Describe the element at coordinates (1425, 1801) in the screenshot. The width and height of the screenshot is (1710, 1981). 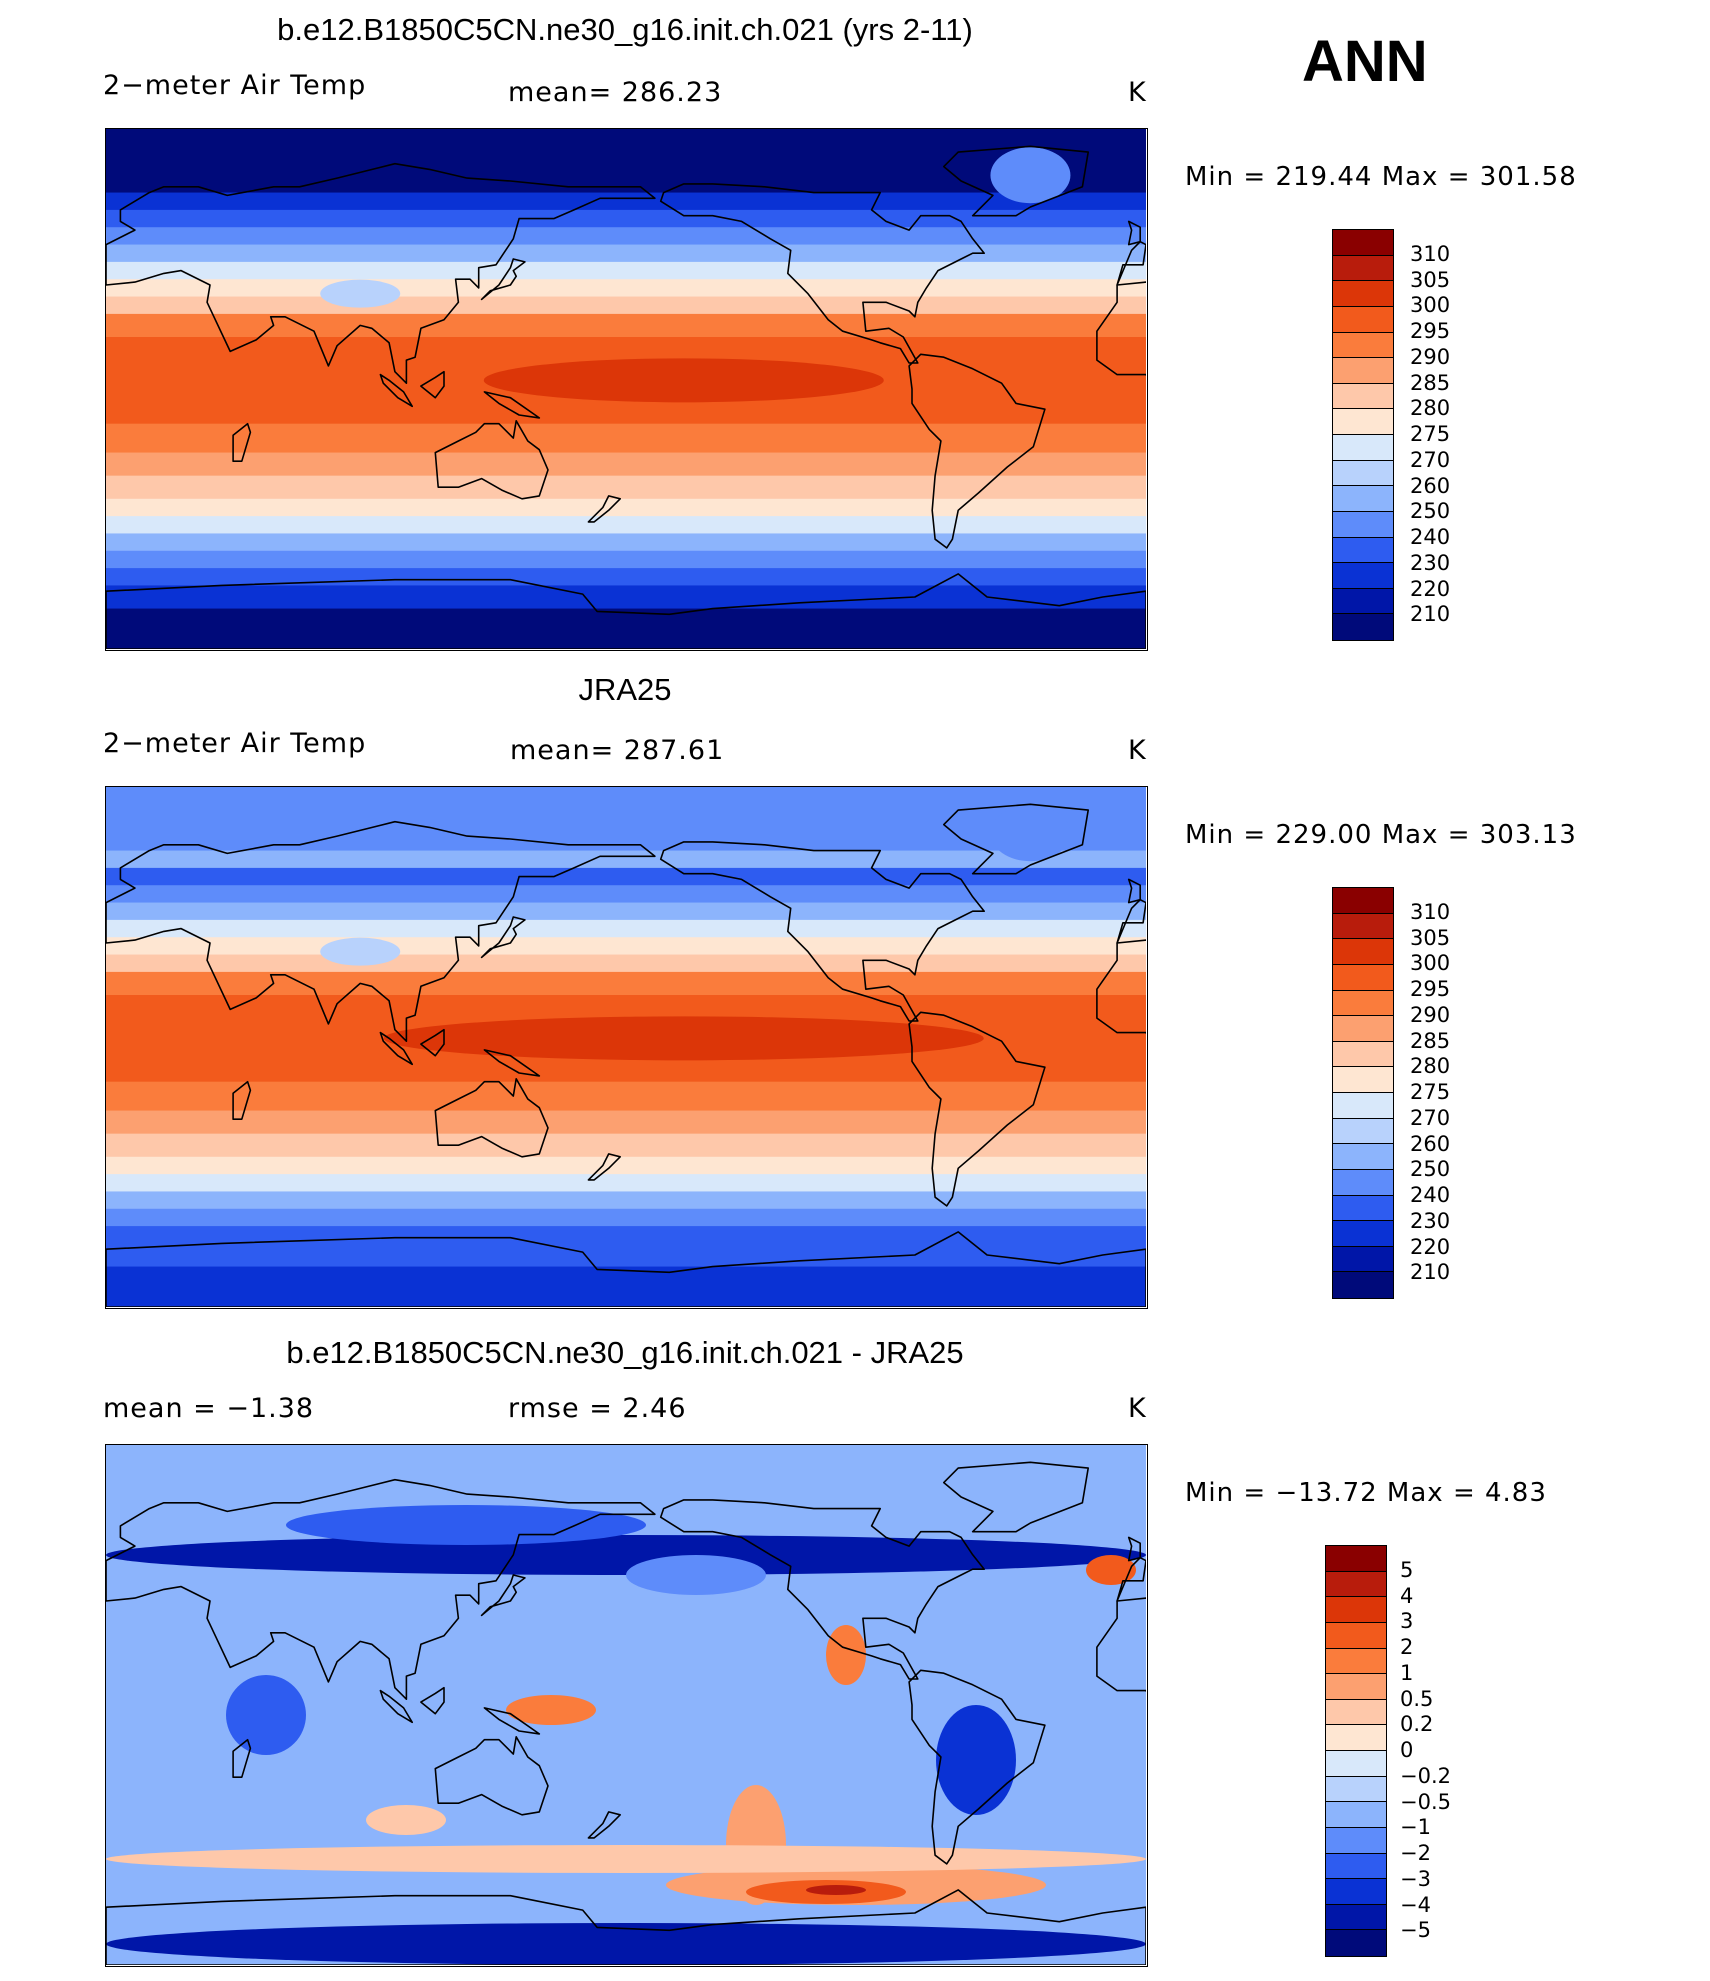
I see `colorbar-tick-label: −0.5` at that location.